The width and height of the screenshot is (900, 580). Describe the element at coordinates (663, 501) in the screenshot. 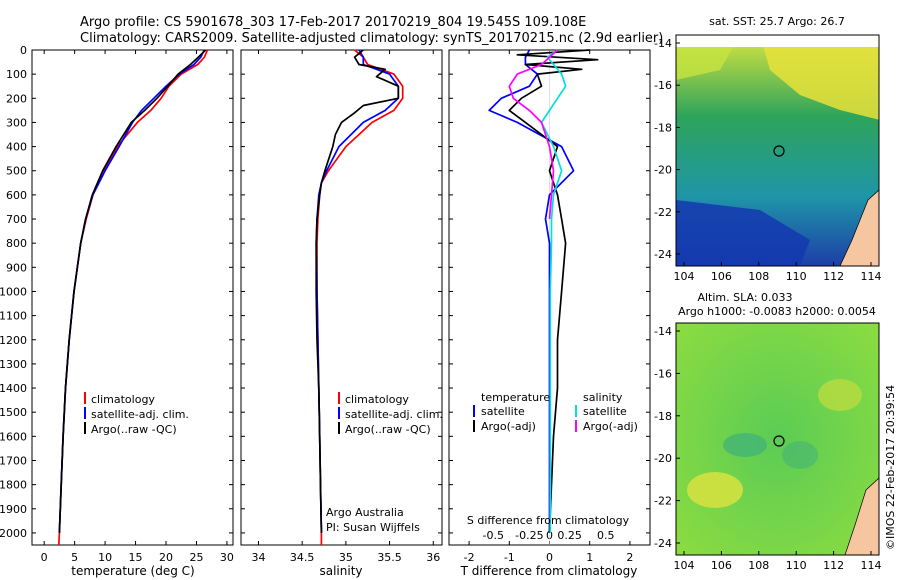

I see `map-y-tick-label: -22` at that location.